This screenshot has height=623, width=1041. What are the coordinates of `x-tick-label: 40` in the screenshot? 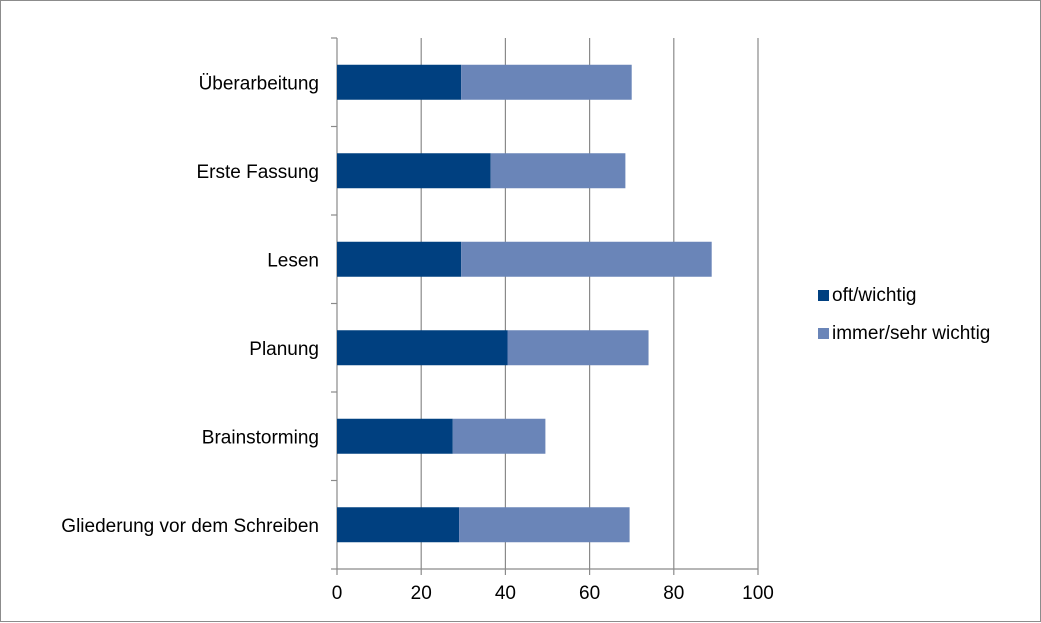 It's located at (505, 593).